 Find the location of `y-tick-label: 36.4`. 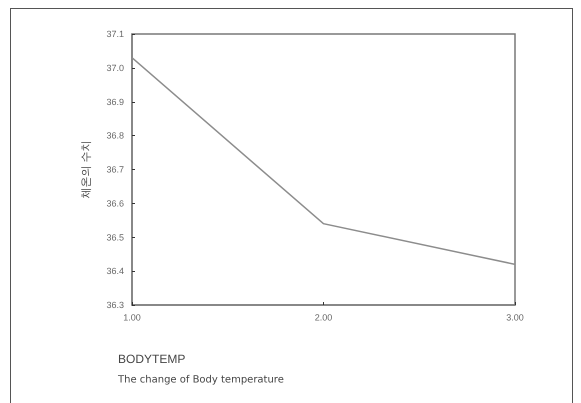

y-tick-label: 36.4 is located at coordinates (115, 271).